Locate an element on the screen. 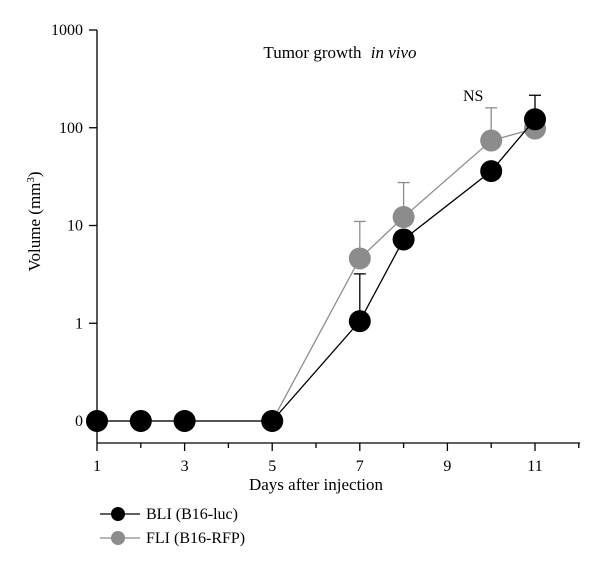 The height and width of the screenshot is (569, 600). legend-item-bli: BLI (B16-luc) is located at coordinates (169, 514).